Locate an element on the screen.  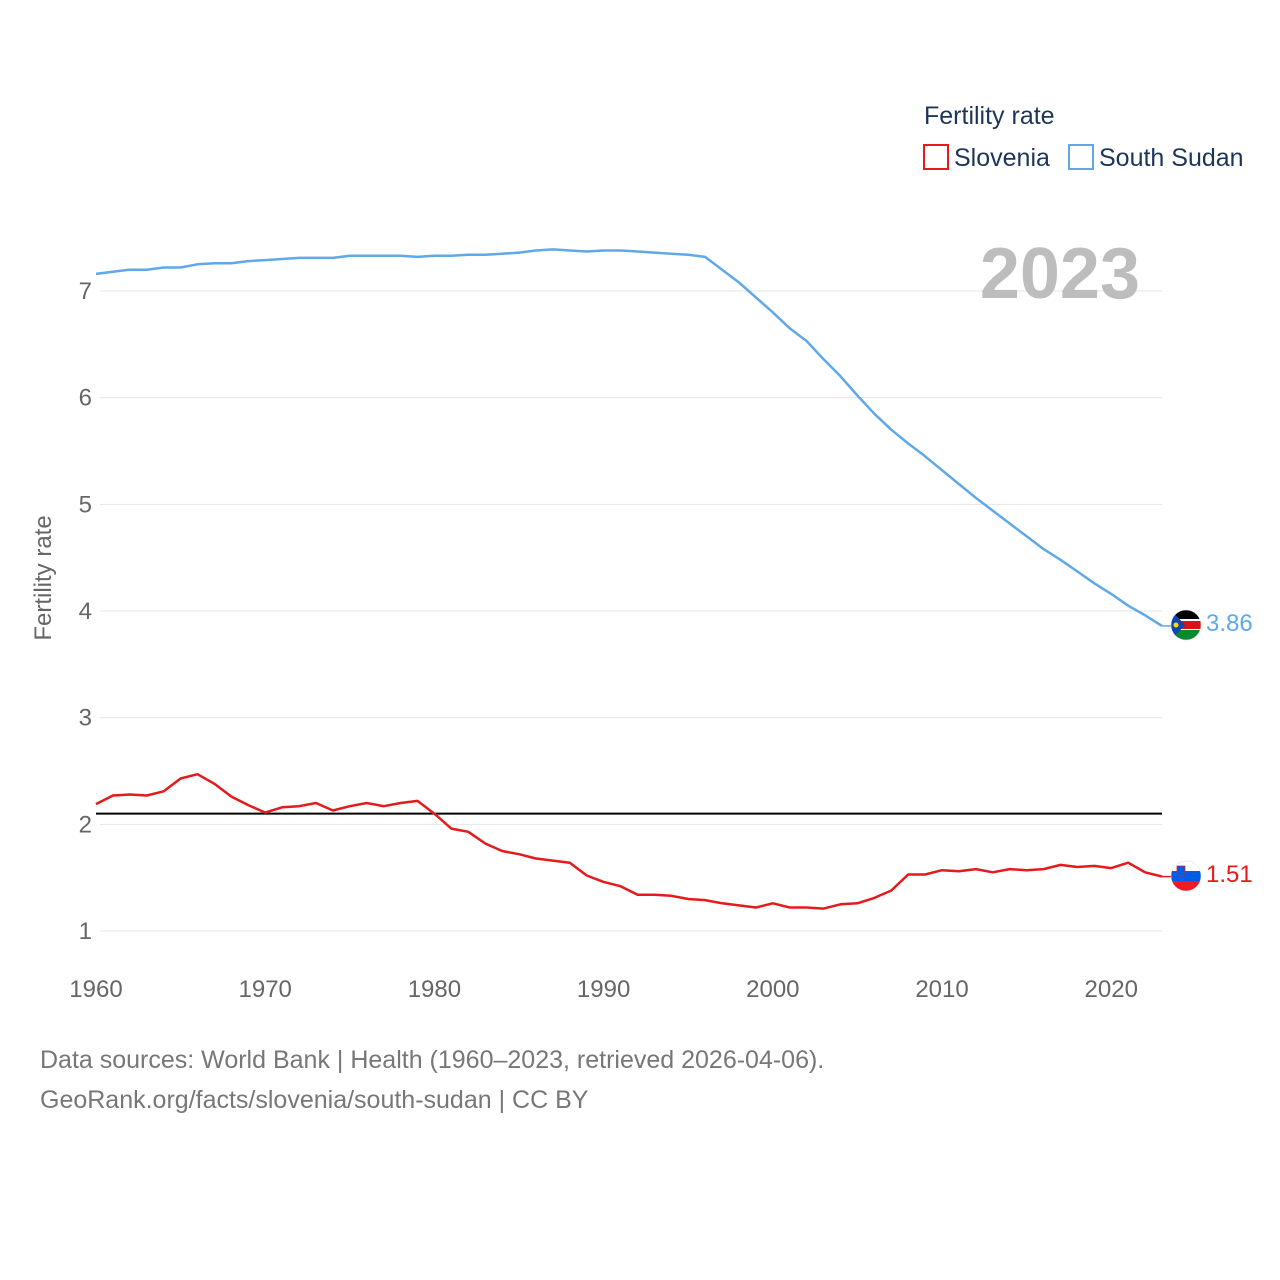
legend-title: Fertility rate is located at coordinates (989, 116).